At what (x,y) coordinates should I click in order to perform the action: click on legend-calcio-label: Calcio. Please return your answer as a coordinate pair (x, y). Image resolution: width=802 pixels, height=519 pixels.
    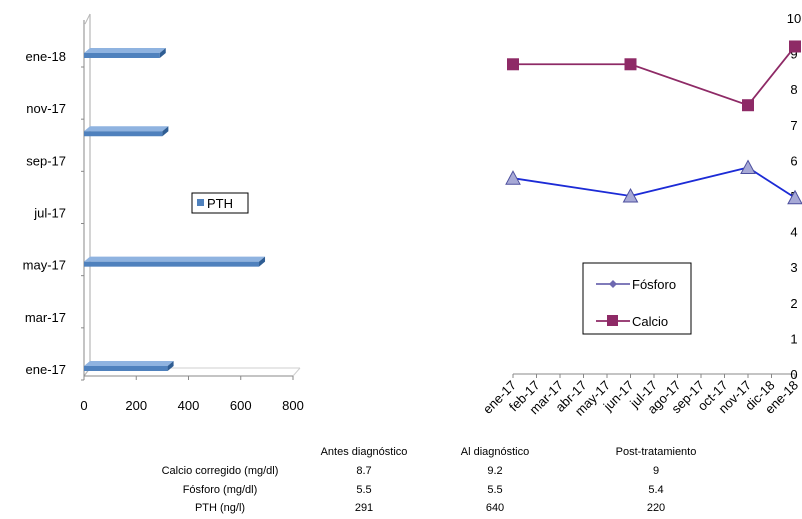
    Looking at the image, I should click on (650, 321).